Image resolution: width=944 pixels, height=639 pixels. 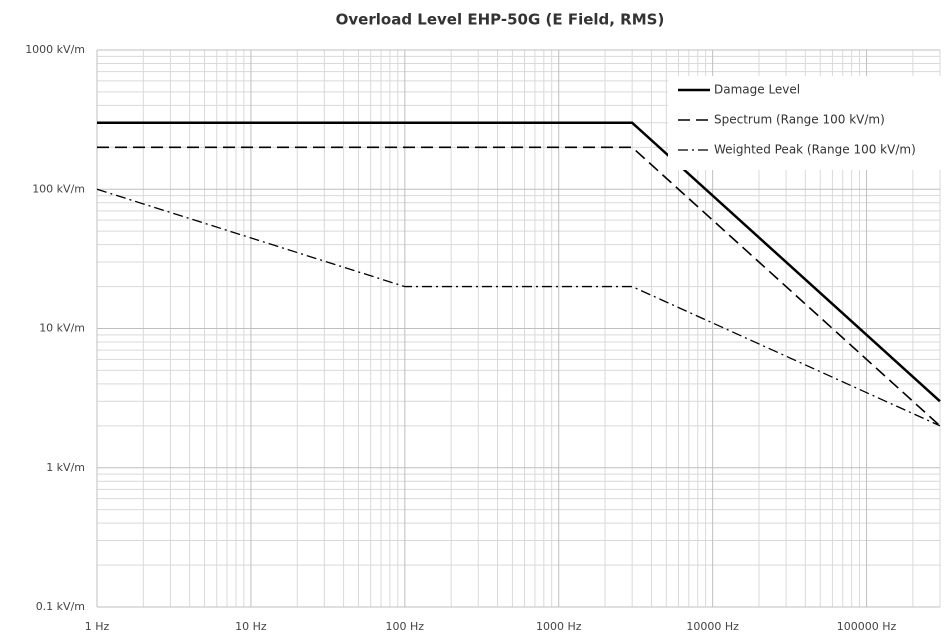 I want to click on x-tick-label: 1 Hz, so click(x=97, y=626).